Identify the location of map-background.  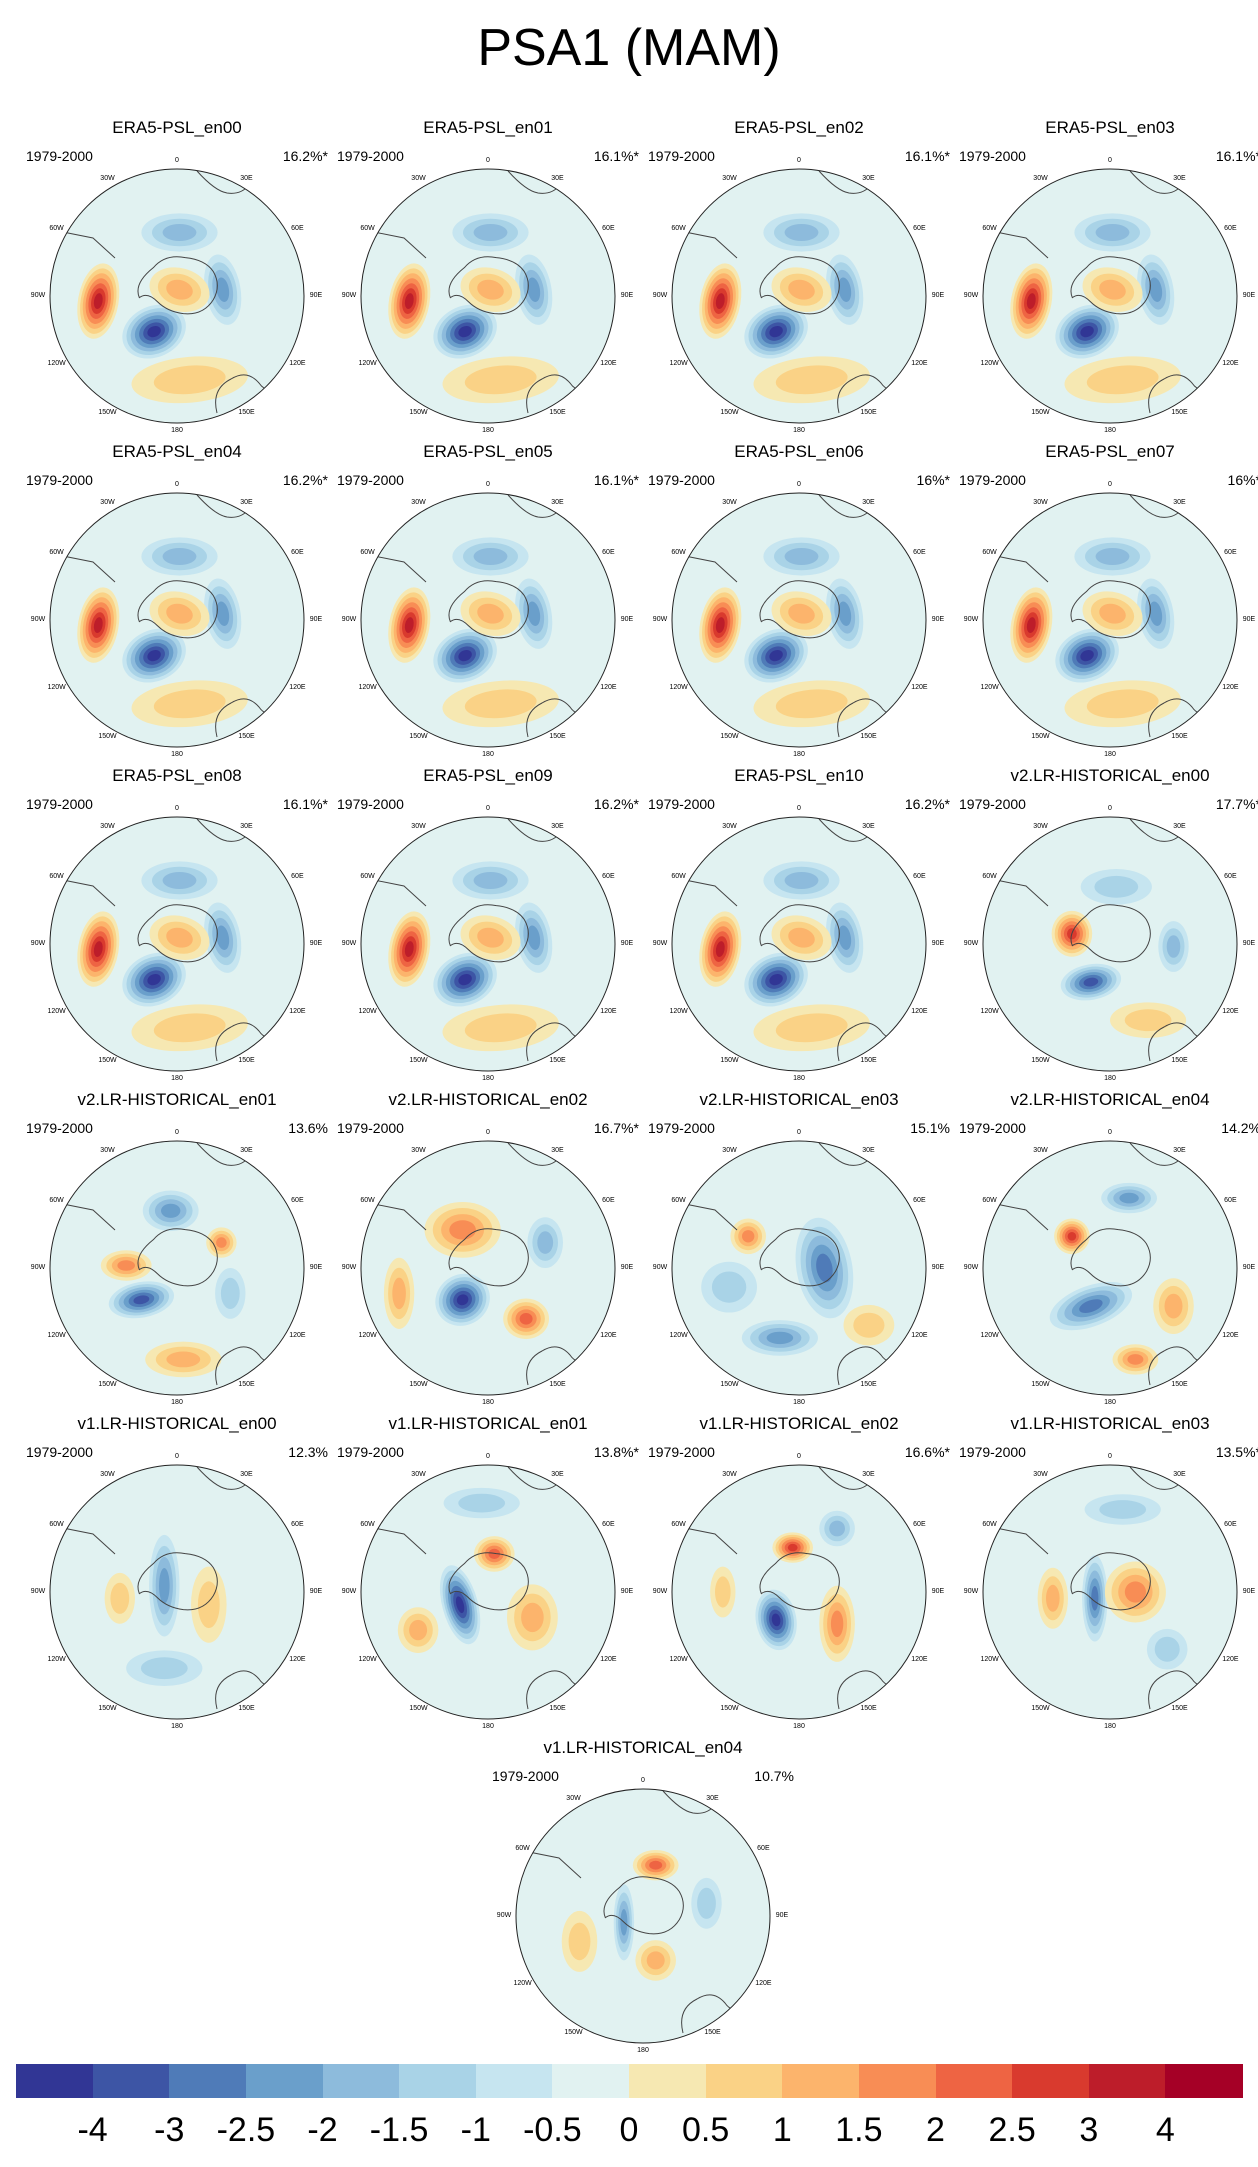
(643, 1916).